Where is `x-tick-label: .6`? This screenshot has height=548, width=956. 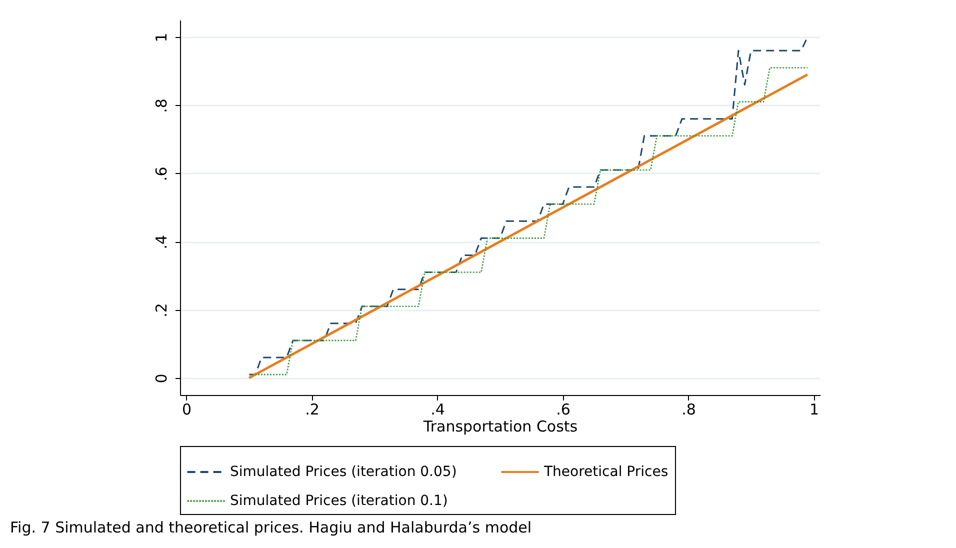 x-tick-label: .6 is located at coordinates (563, 409).